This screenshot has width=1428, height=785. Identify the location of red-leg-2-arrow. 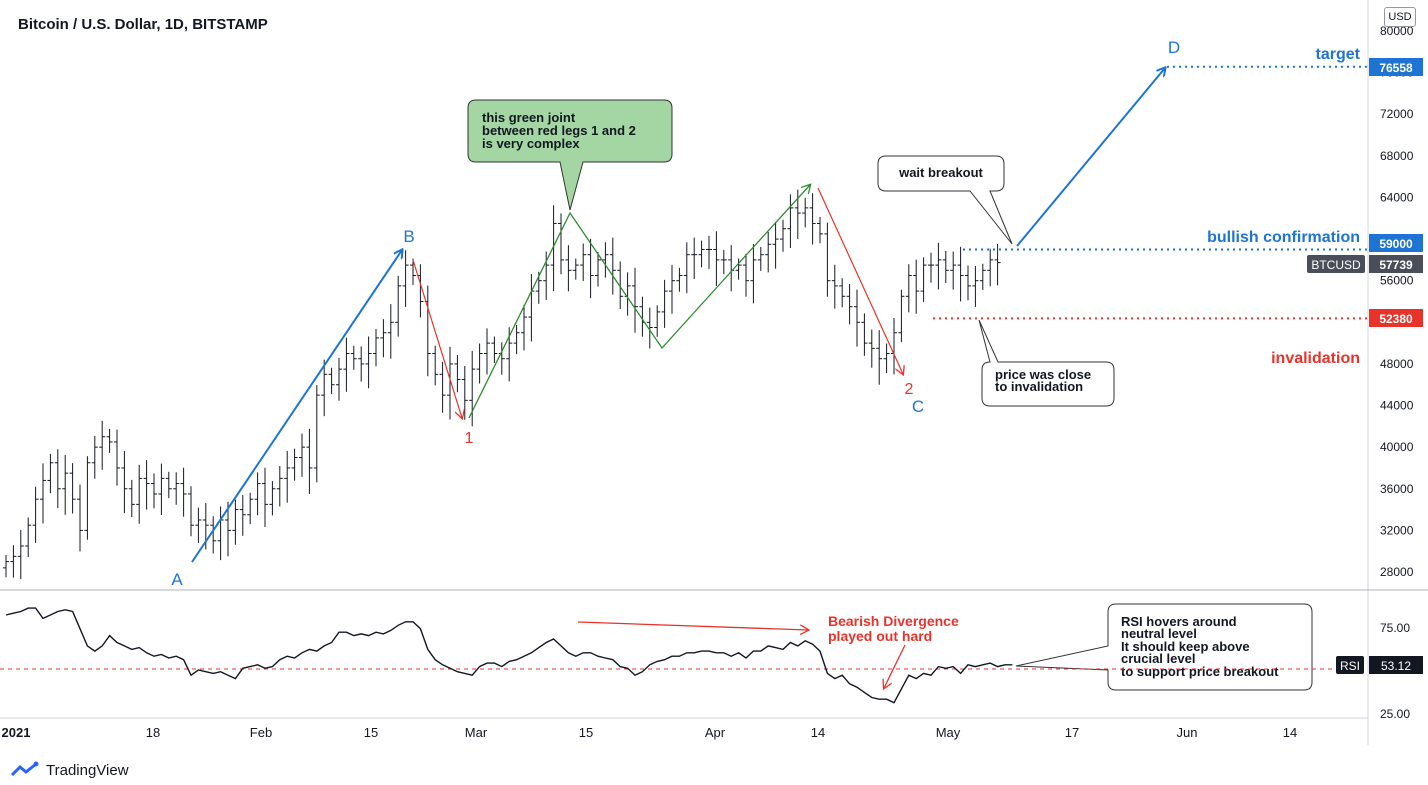
(860, 280).